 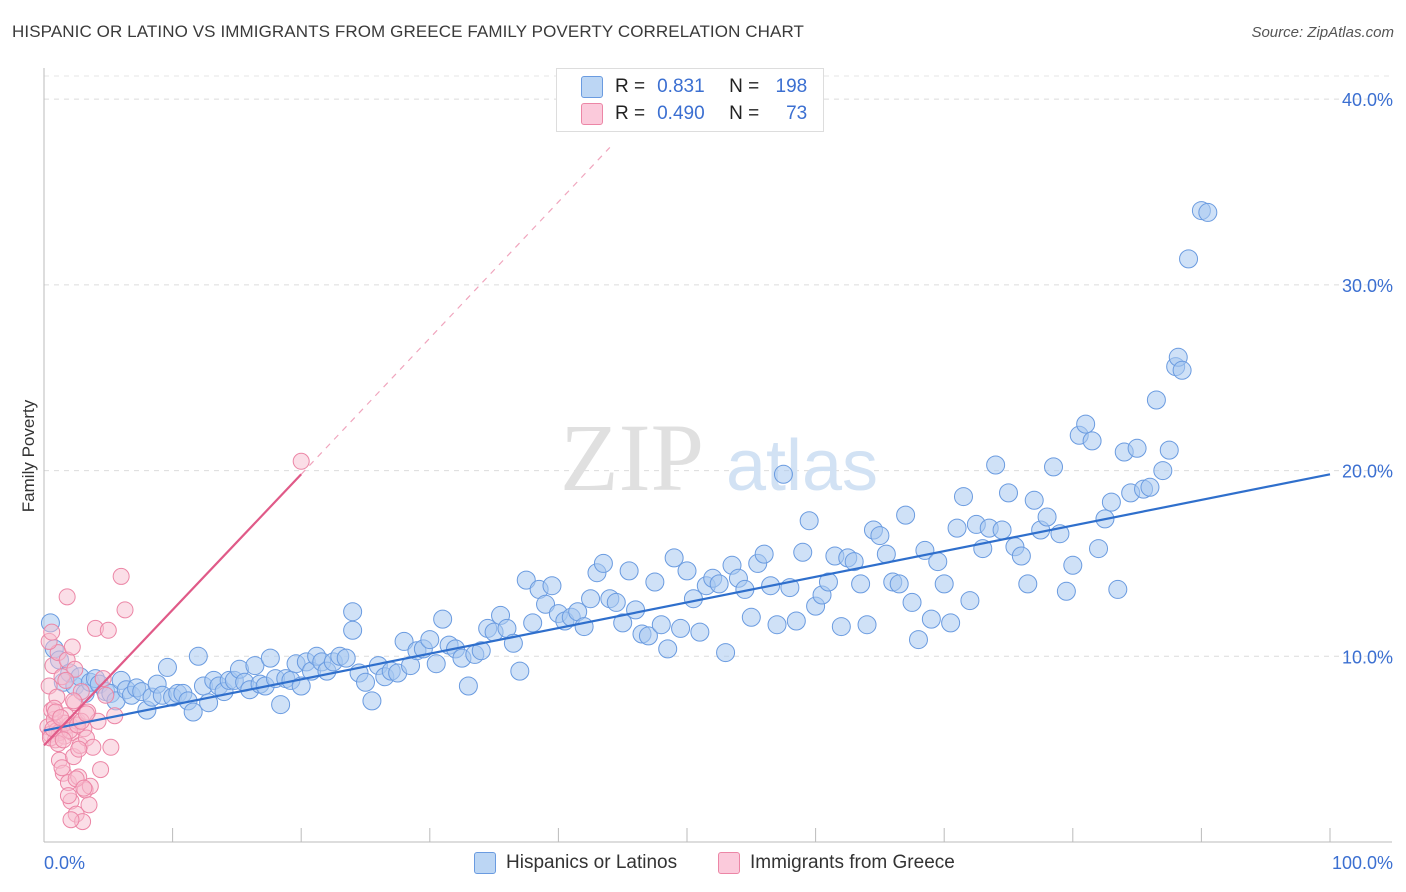 What do you see at coordinates (852, 862) in the screenshot?
I see `legend-label-greece: Immigrants from Greece` at bounding box center [852, 862].